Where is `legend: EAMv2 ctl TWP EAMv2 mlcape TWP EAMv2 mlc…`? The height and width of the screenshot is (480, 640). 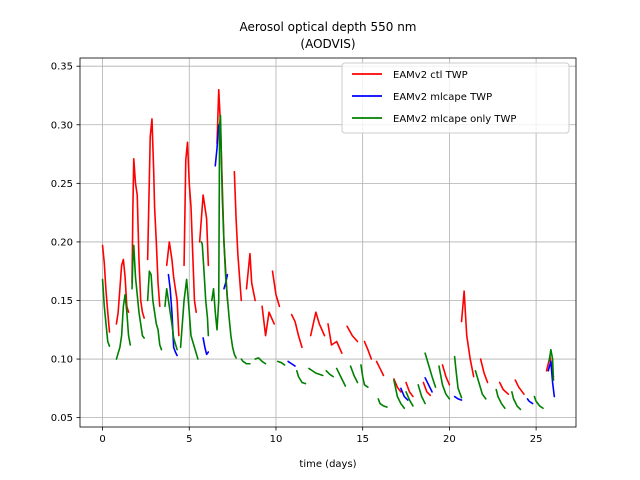 legend: EAMv2 ctl TWP EAMv2 mlcape TWP EAMv2 mlc… is located at coordinates (455, 98).